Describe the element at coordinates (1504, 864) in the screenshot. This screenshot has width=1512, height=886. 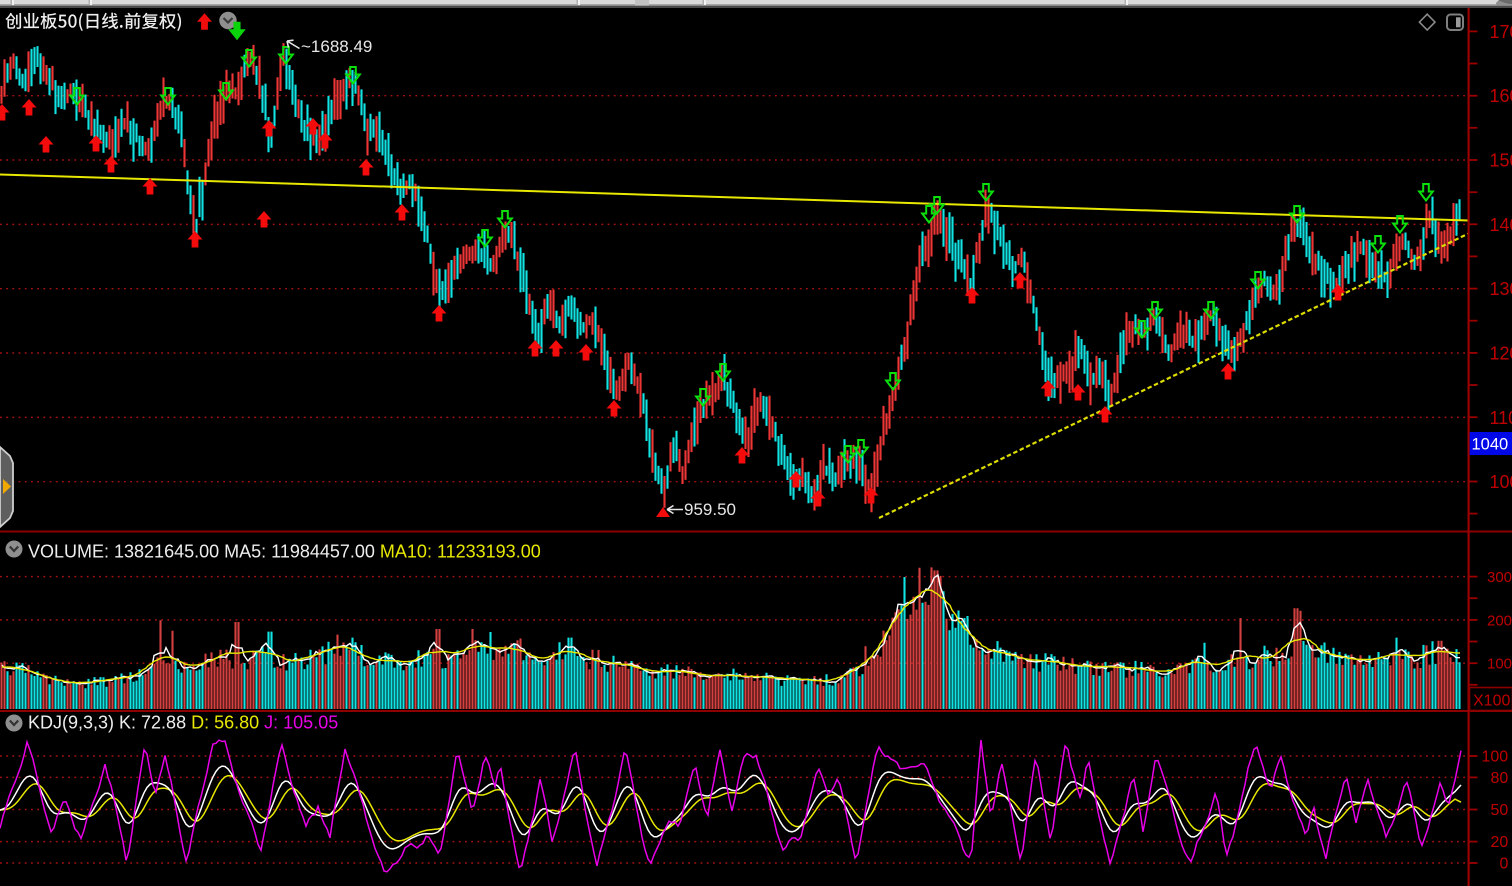
I see `svg-text: 0` at that location.